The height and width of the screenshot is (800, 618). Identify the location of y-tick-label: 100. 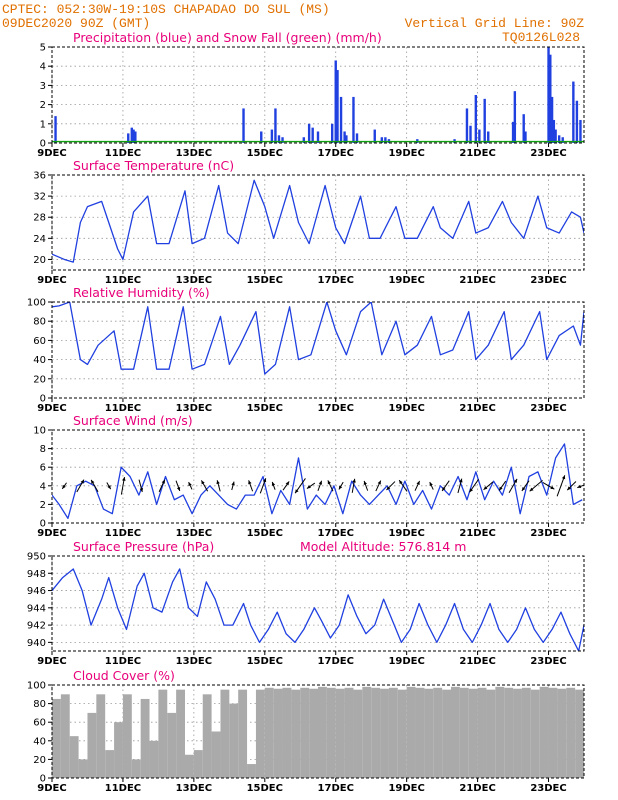
(36, 686).